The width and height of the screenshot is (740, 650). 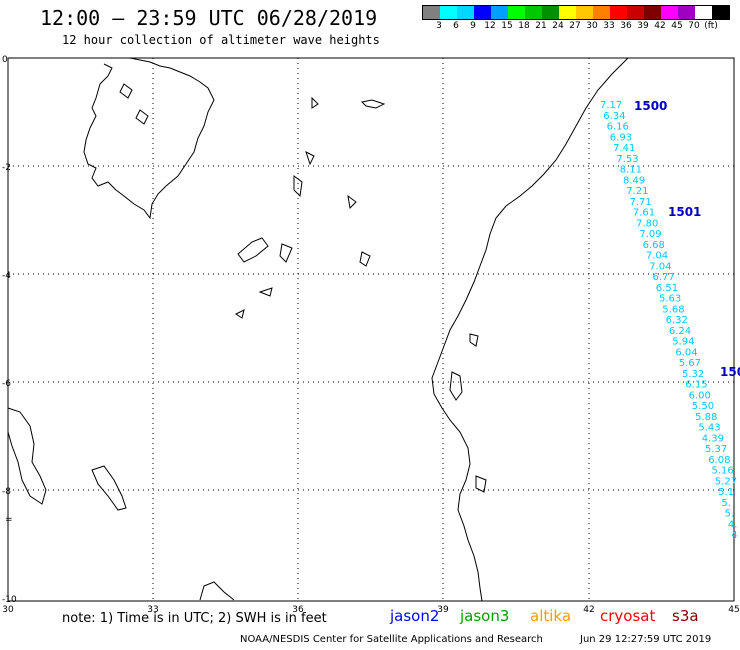 I want to click on pass-number-label: 150, so click(x=730, y=372).